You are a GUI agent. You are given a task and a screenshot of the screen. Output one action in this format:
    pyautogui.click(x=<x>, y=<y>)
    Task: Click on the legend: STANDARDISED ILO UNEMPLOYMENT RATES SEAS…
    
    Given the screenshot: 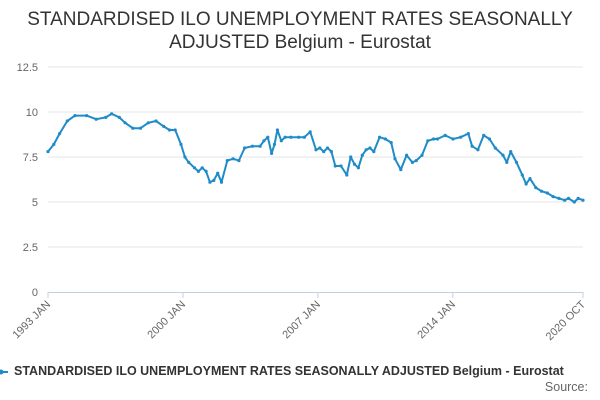 What is the action you would take?
    pyautogui.click(x=300, y=372)
    